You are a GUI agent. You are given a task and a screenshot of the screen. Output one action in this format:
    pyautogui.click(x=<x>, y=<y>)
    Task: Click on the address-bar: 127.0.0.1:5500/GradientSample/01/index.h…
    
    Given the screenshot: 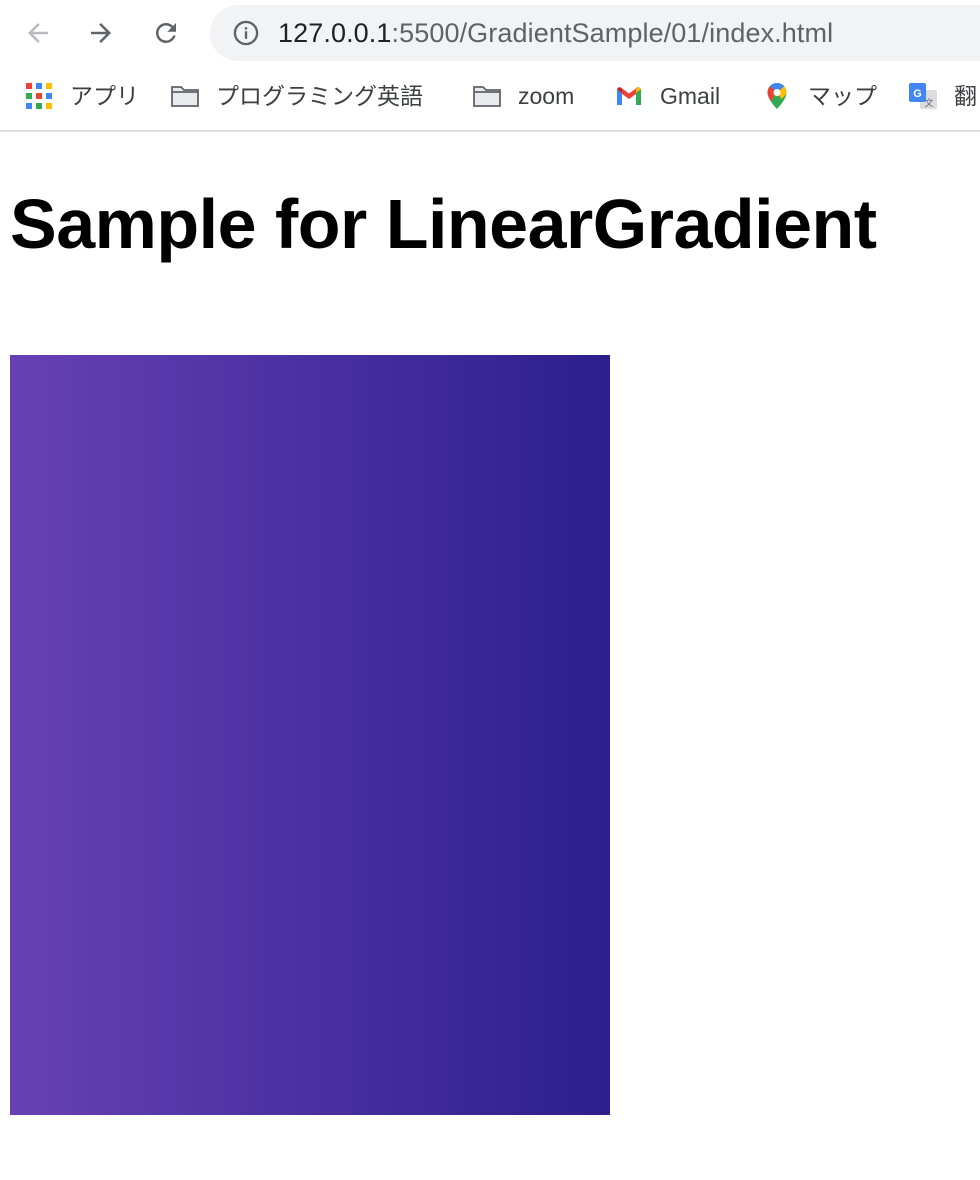 What is the action you would take?
    pyautogui.click(x=595, y=33)
    